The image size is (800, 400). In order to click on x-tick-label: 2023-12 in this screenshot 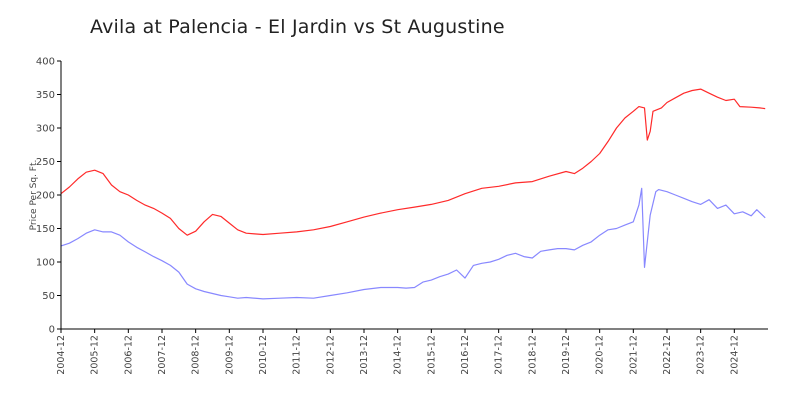, I will do `click(701, 355)`.